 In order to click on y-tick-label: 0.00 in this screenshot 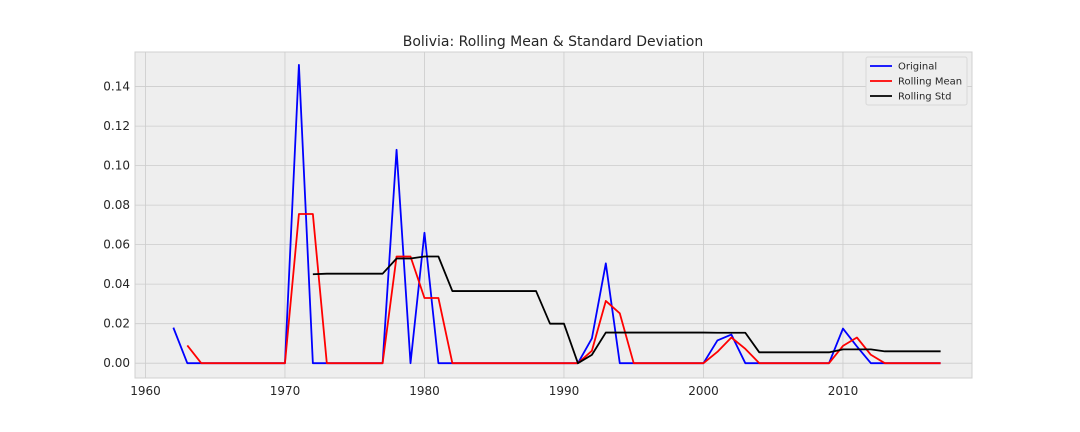, I will do `click(116, 363)`.